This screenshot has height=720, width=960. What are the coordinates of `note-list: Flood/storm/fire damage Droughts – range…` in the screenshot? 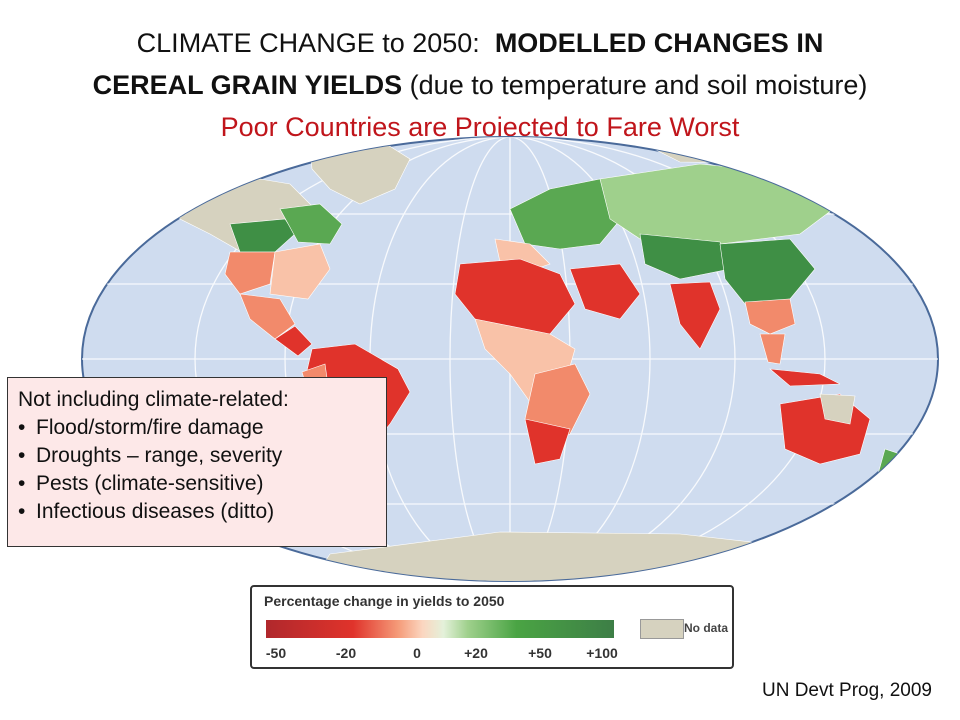 It's located at (197, 470).